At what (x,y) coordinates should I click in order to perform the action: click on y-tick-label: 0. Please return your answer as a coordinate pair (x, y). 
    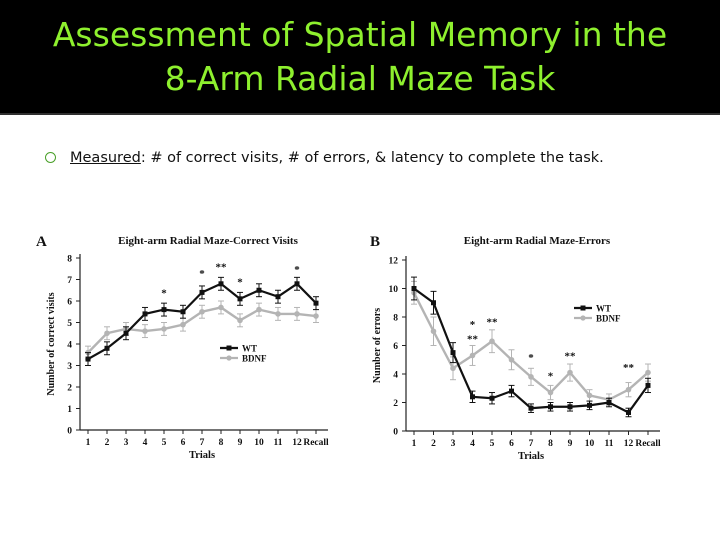
    Looking at the image, I should click on (395, 433).